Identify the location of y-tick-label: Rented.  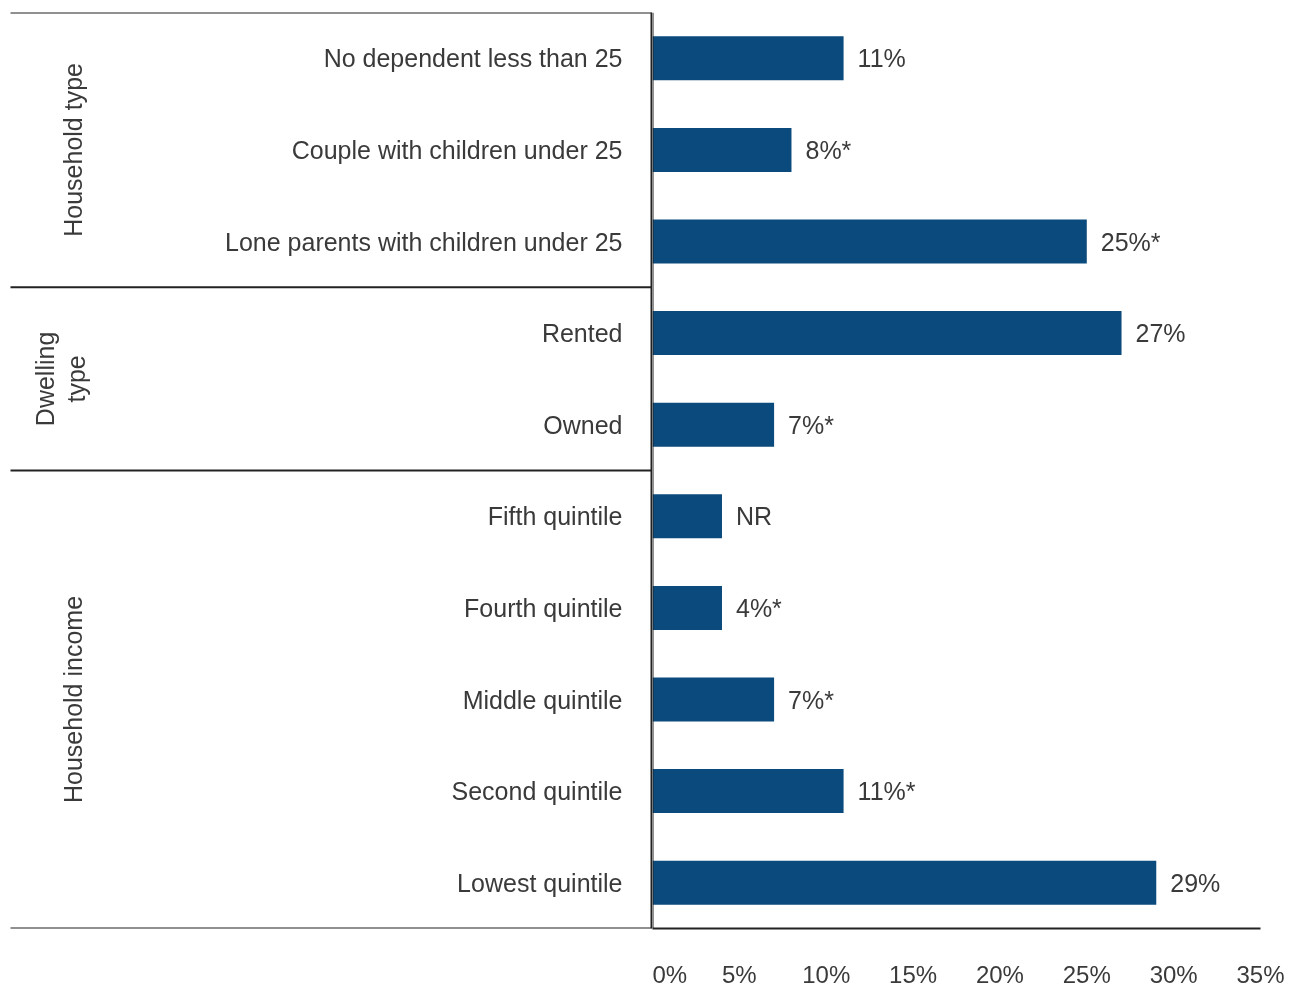
(582, 333).